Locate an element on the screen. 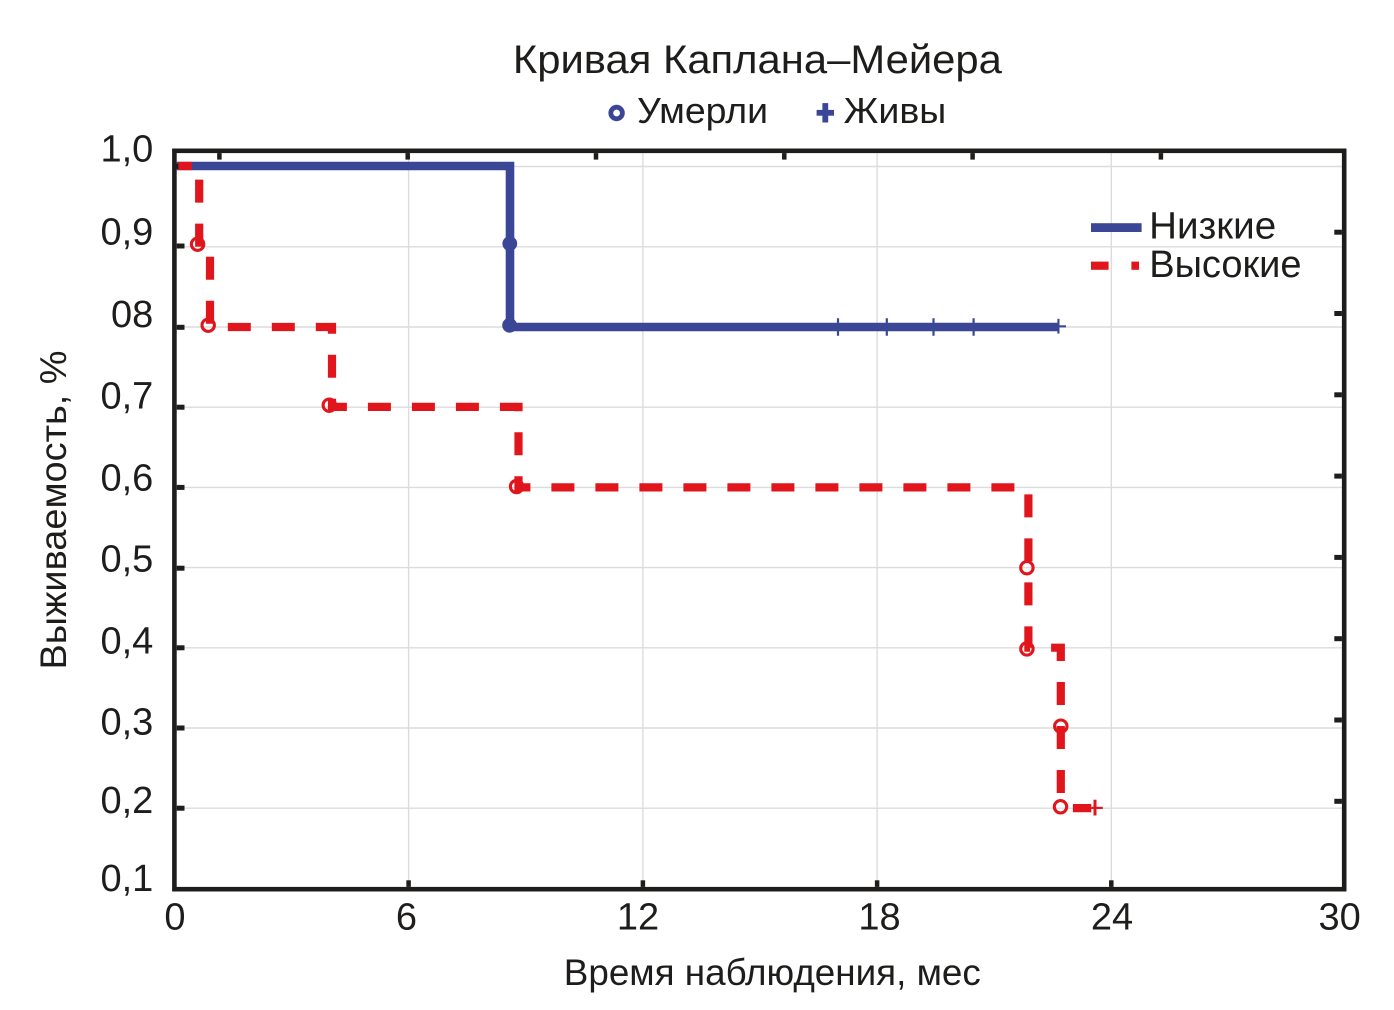 This screenshot has width=1394, height=1010. svg-text: Высокие is located at coordinates (1225, 265).